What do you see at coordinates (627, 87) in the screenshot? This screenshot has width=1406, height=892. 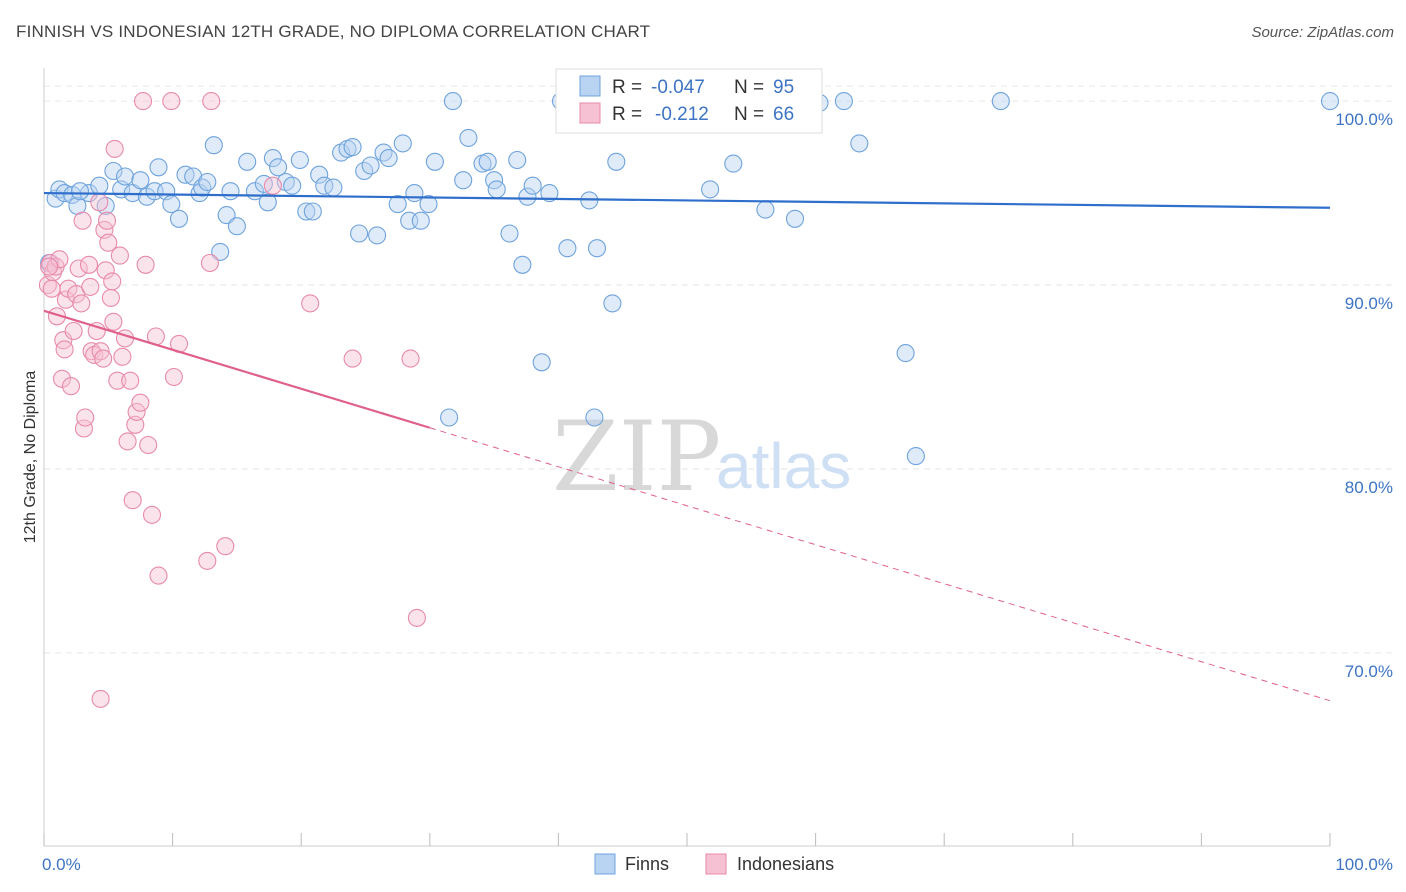 I see `legend-r-label-finns: R =` at bounding box center [627, 87].